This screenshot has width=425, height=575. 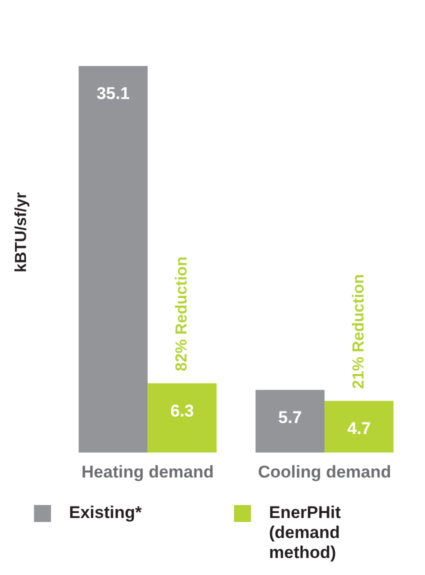 What do you see at coordinates (305, 533) in the screenshot?
I see `legend-label: EnerPHit (demand method)` at bounding box center [305, 533].